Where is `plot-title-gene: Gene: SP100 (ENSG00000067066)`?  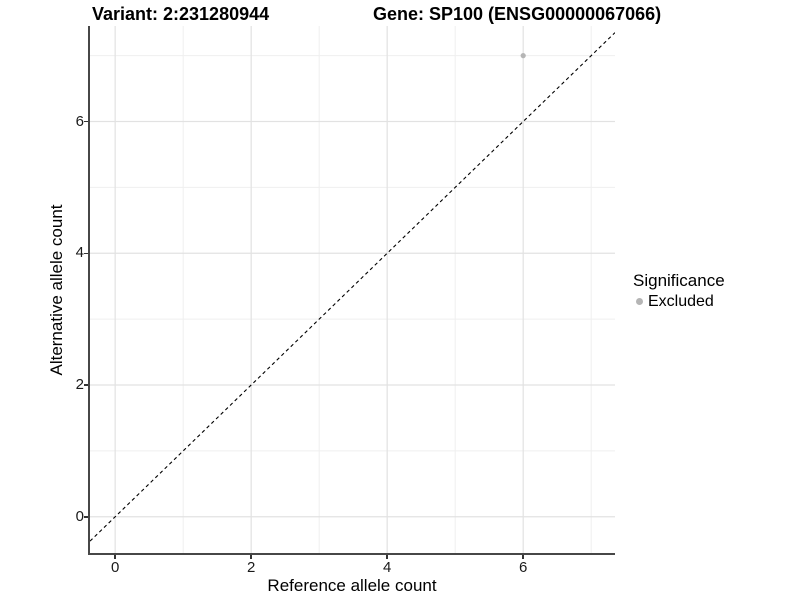 plot-title-gene: Gene: SP100 (ENSG00000067066) is located at coordinates (517, 14).